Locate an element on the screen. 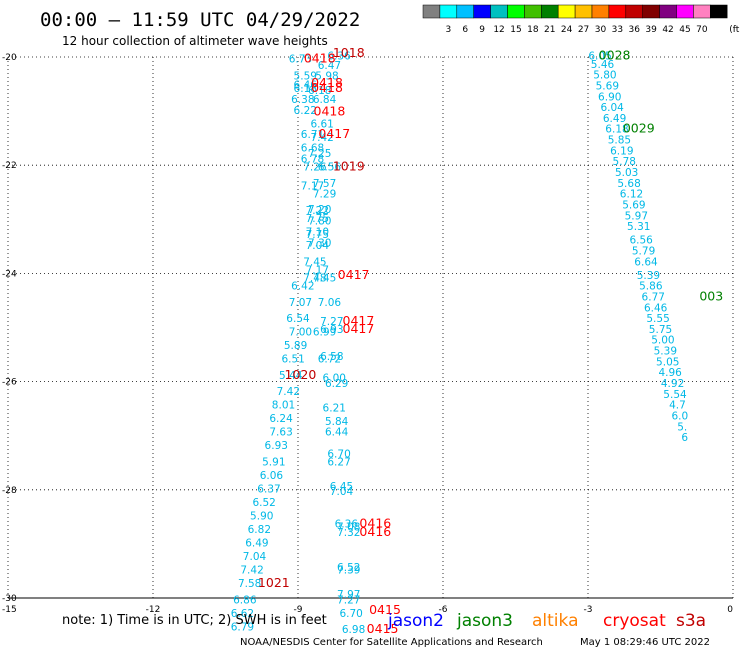 The height and width of the screenshot is (654, 740). swh-point-label: 5.78 is located at coordinates (624, 162).